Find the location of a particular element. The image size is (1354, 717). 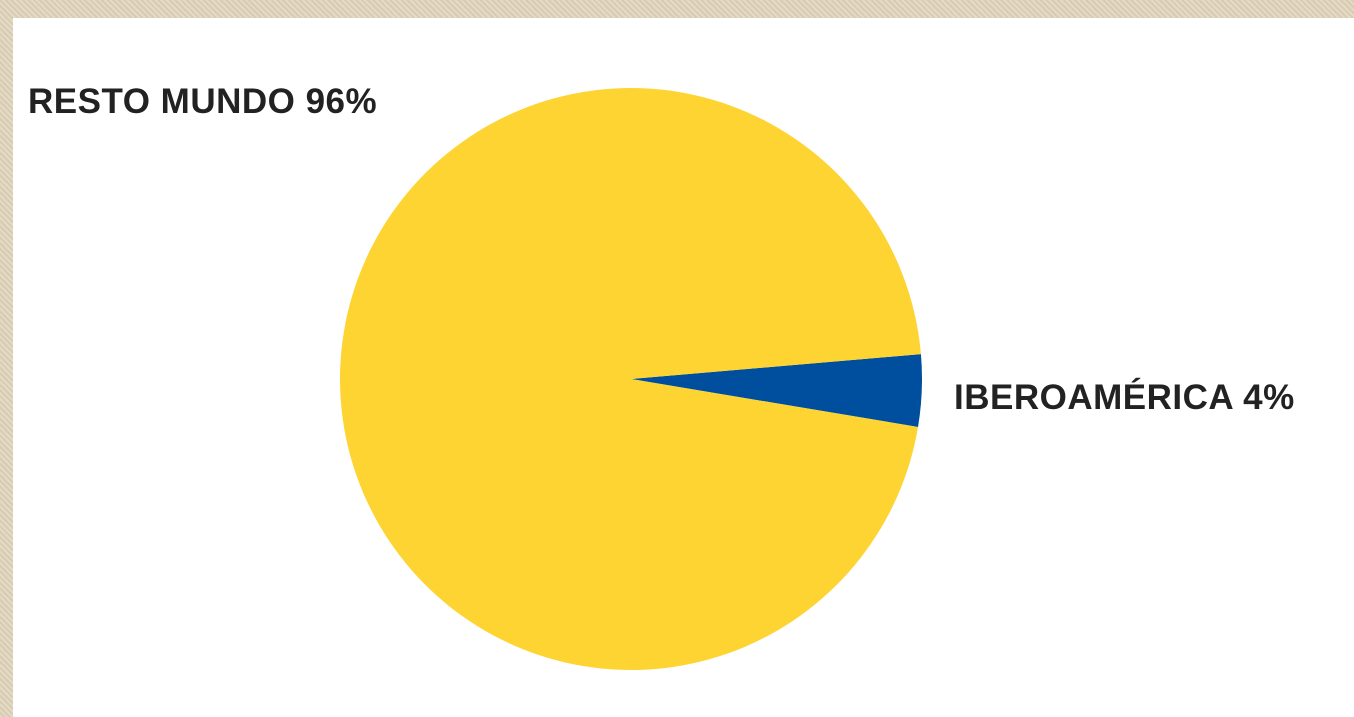

slice-label-resto-mundo: RESTO MUNDO 96% is located at coordinates (203, 101).